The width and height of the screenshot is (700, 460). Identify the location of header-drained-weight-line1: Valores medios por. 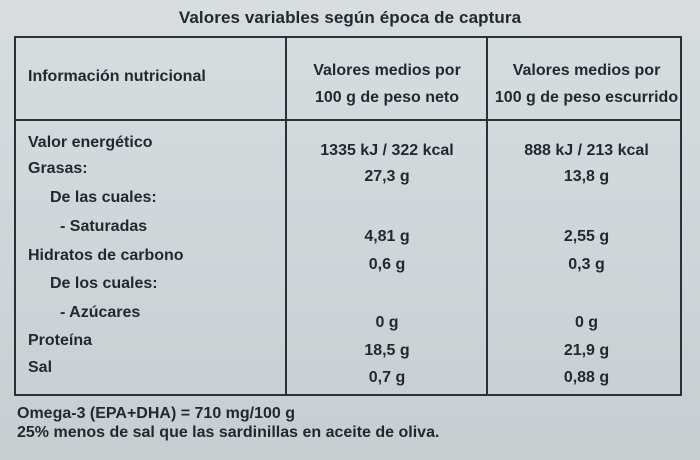
(586, 70).